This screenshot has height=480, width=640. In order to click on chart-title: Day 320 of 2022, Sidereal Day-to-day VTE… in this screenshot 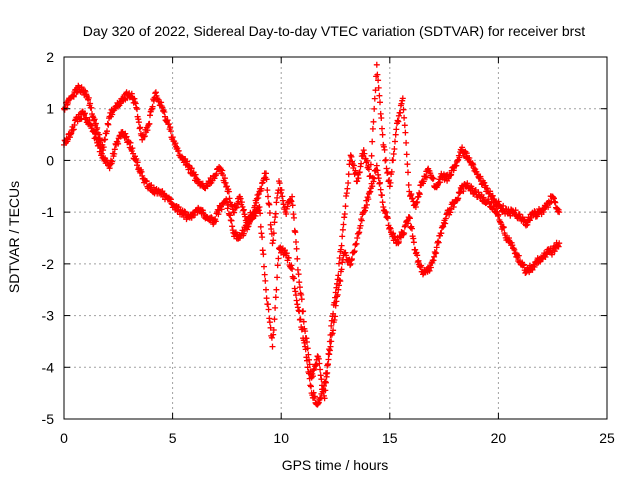, I will do `click(334, 31)`.